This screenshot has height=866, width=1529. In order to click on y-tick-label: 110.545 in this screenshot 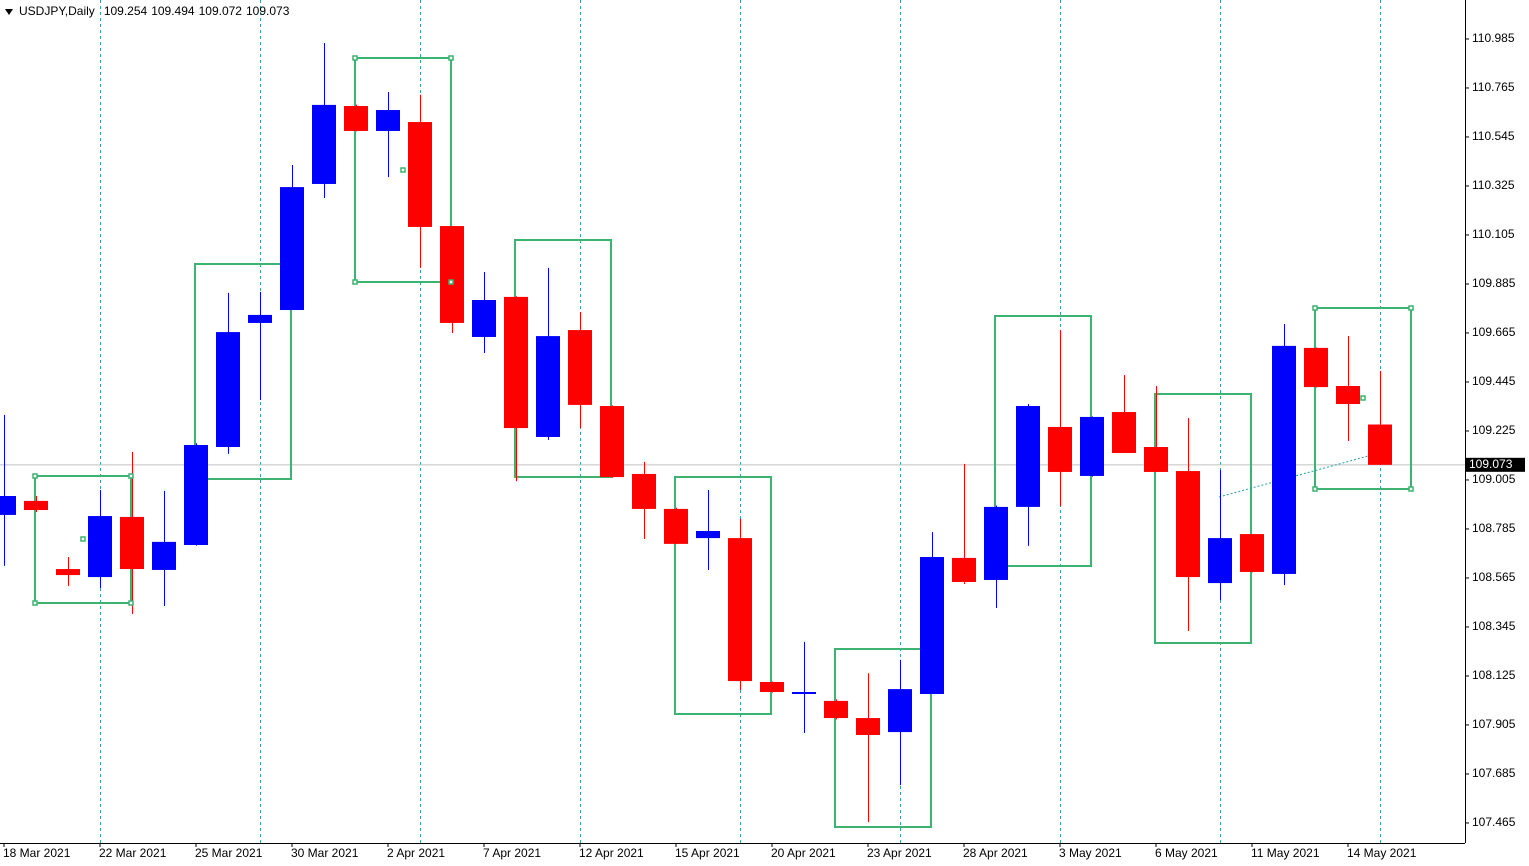, I will do `click(1493, 136)`.